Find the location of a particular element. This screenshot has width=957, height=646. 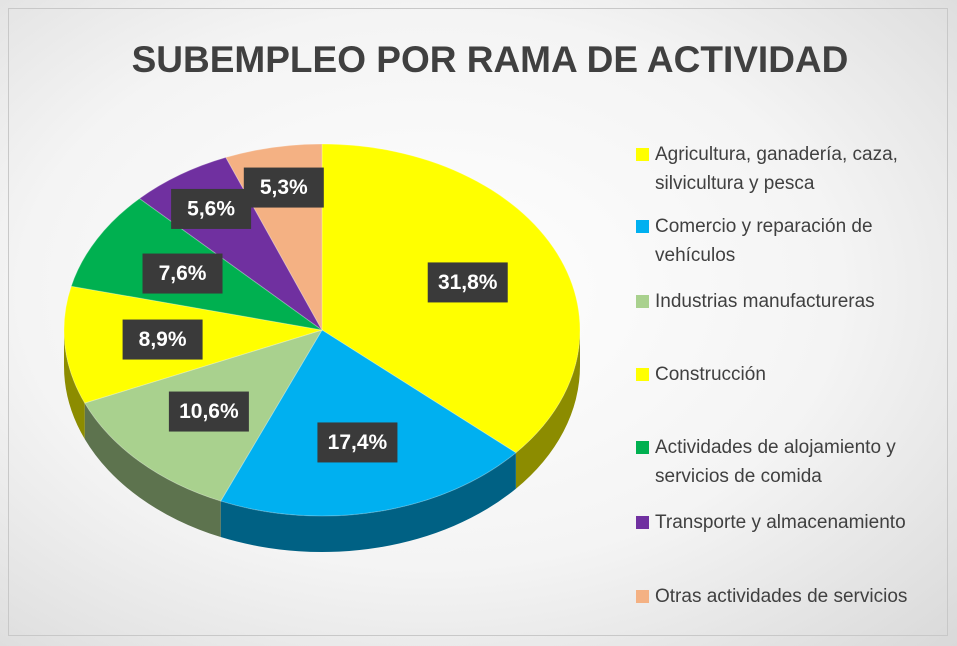

value-label: 17,4% is located at coordinates (358, 442).